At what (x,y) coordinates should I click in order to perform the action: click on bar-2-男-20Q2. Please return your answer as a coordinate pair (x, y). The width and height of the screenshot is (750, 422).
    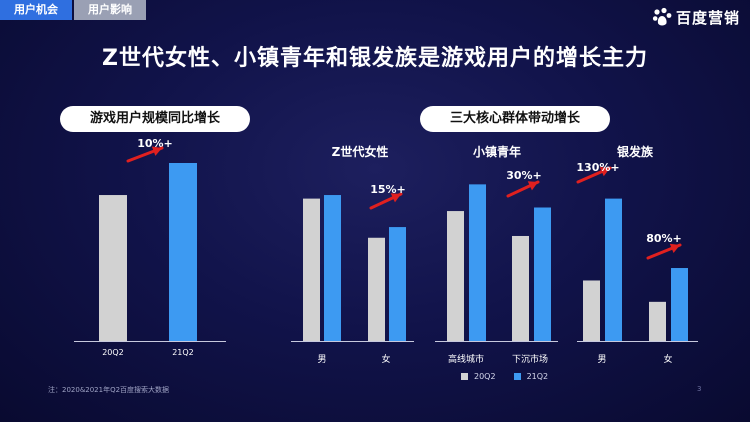
    Looking at the image, I should click on (591, 310).